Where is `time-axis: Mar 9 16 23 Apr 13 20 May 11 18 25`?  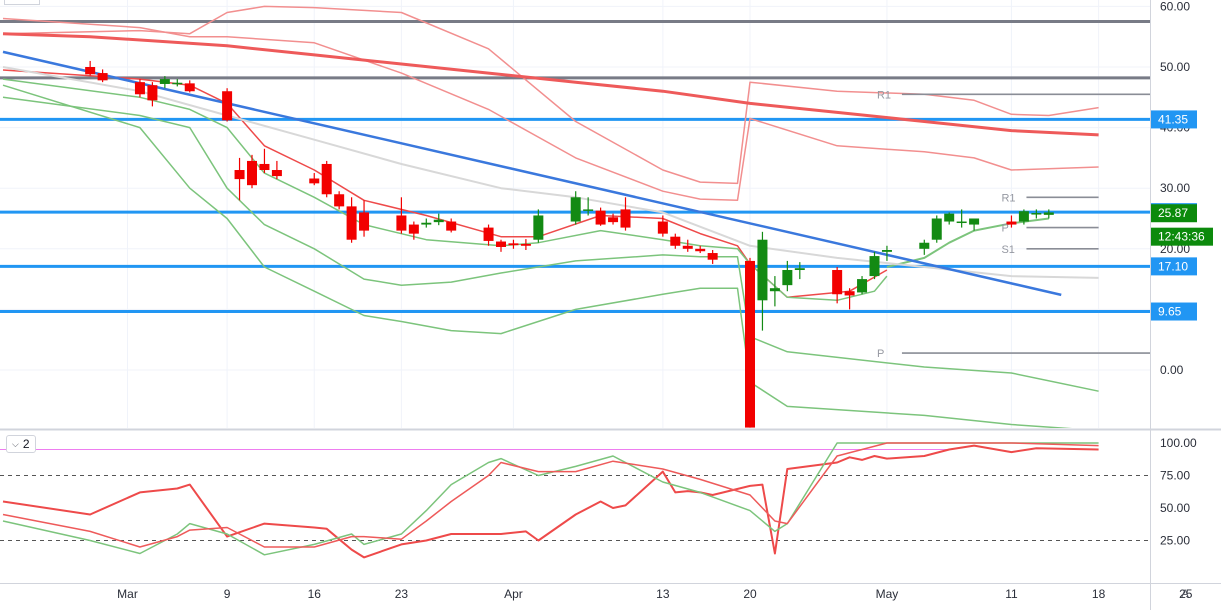
time-axis: Mar 9 16 23 Apr 13 20 May 11 18 25 is located at coordinates (655, 594).